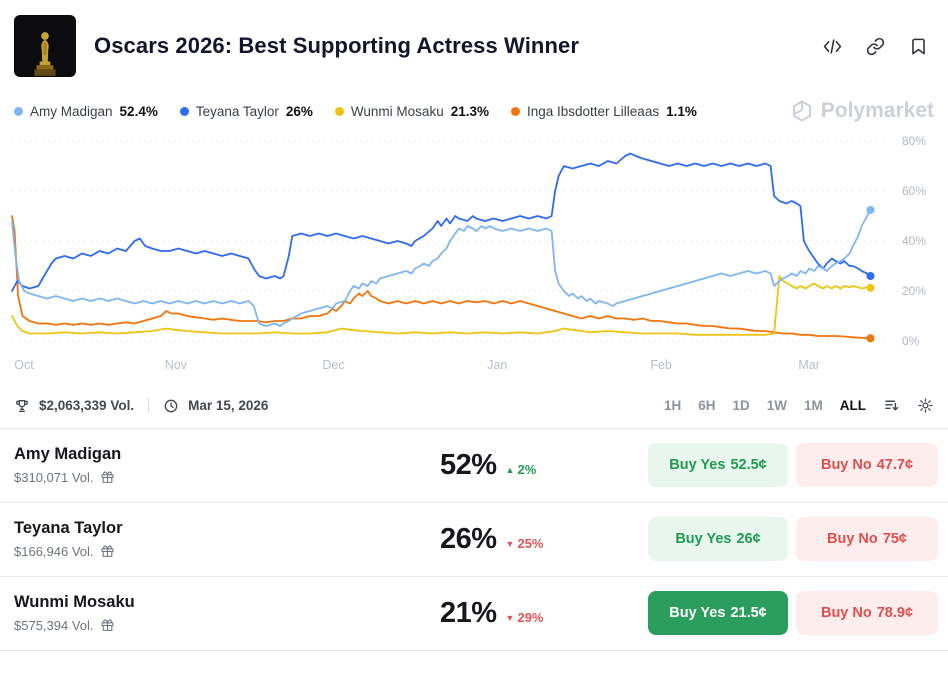 Image resolution: width=948 pixels, height=686 pixels. Describe the element at coordinates (741, 405) in the screenshot. I see `range-1d: 1D` at that location.